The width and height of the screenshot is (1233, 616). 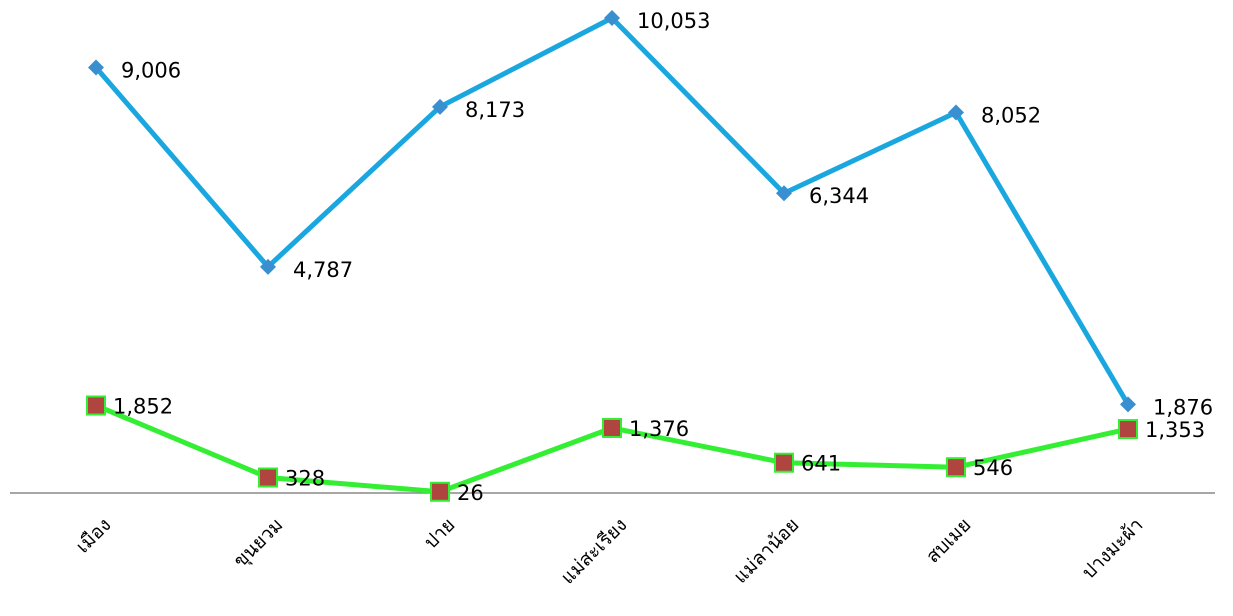 I want to click on data-label: 1,876, so click(x=1183, y=407).